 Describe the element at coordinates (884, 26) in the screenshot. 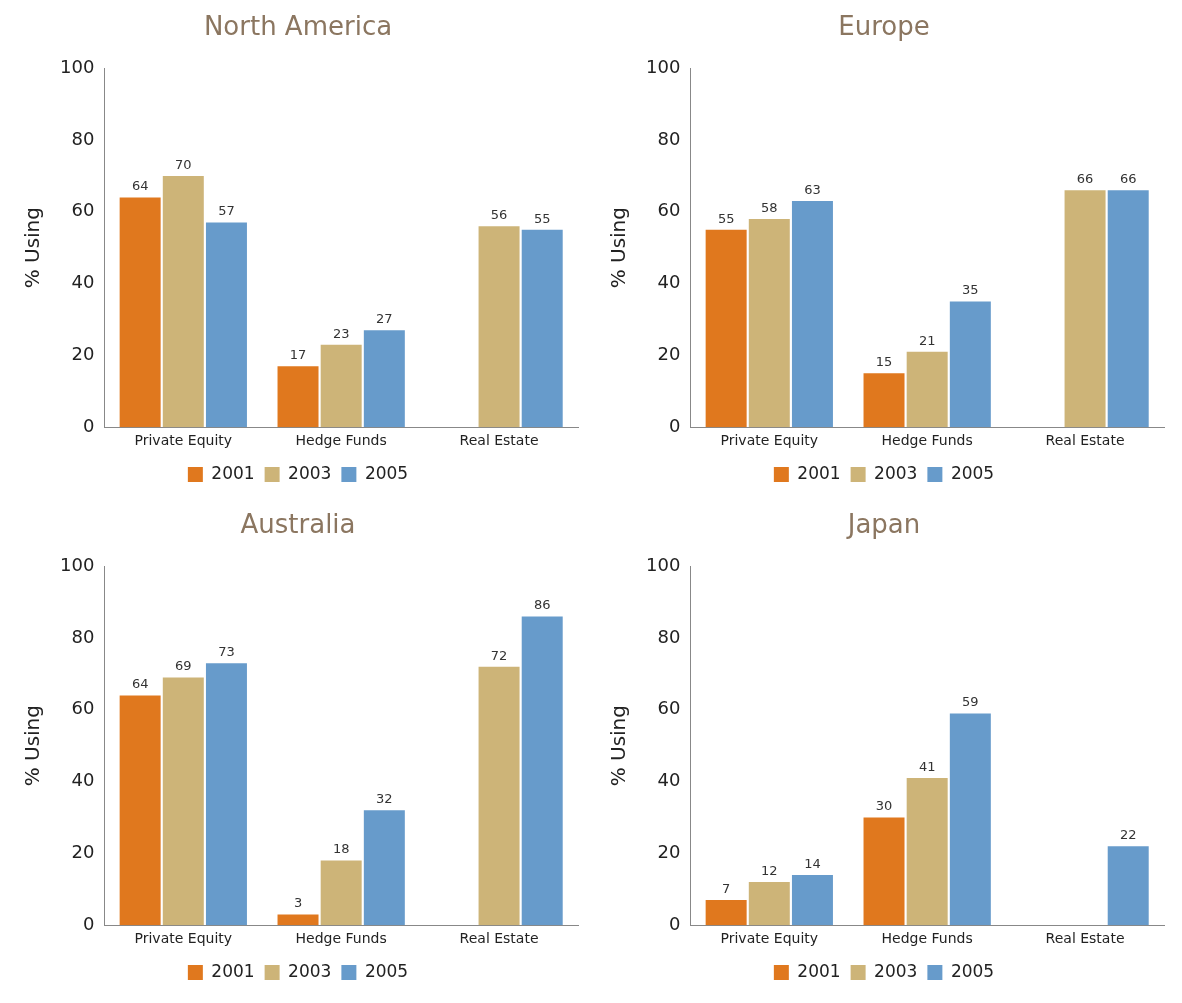

I see `chart-title: Europe` at that location.